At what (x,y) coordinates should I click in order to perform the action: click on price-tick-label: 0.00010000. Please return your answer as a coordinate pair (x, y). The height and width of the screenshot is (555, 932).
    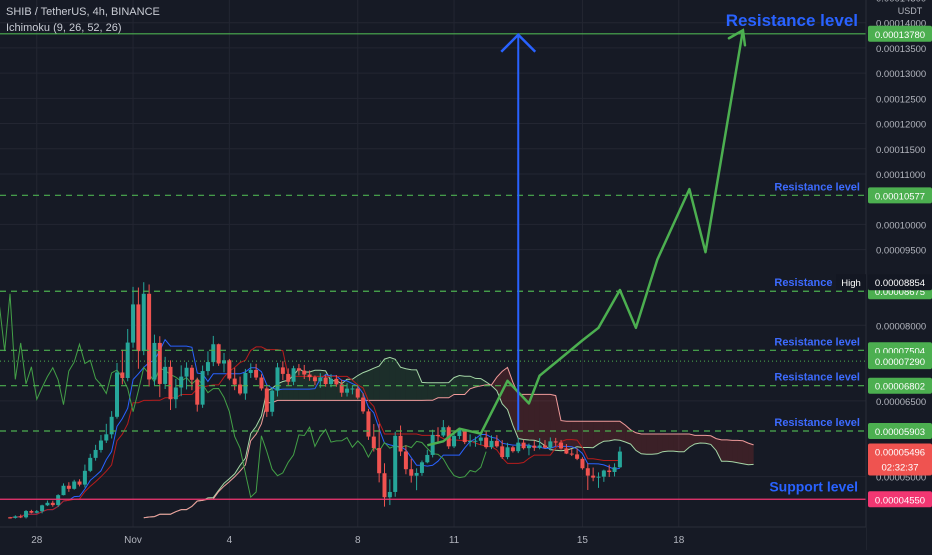
    Looking at the image, I should click on (901, 225).